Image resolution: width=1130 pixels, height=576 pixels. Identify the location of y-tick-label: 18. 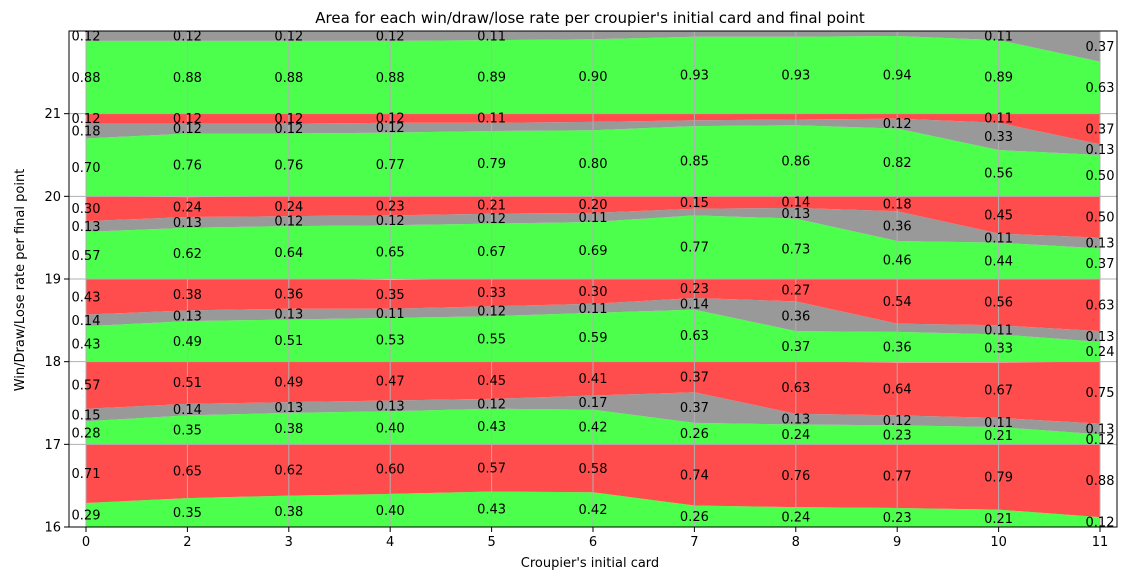
(52, 362).